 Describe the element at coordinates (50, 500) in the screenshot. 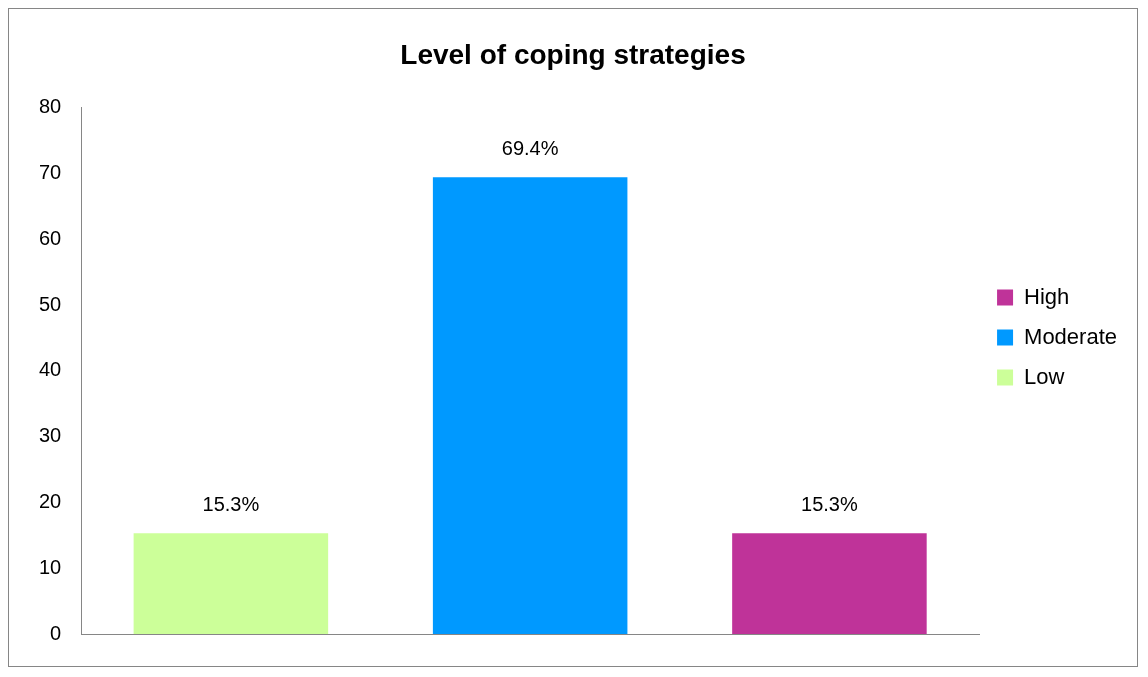

I see `y-tick-label: 20` at that location.